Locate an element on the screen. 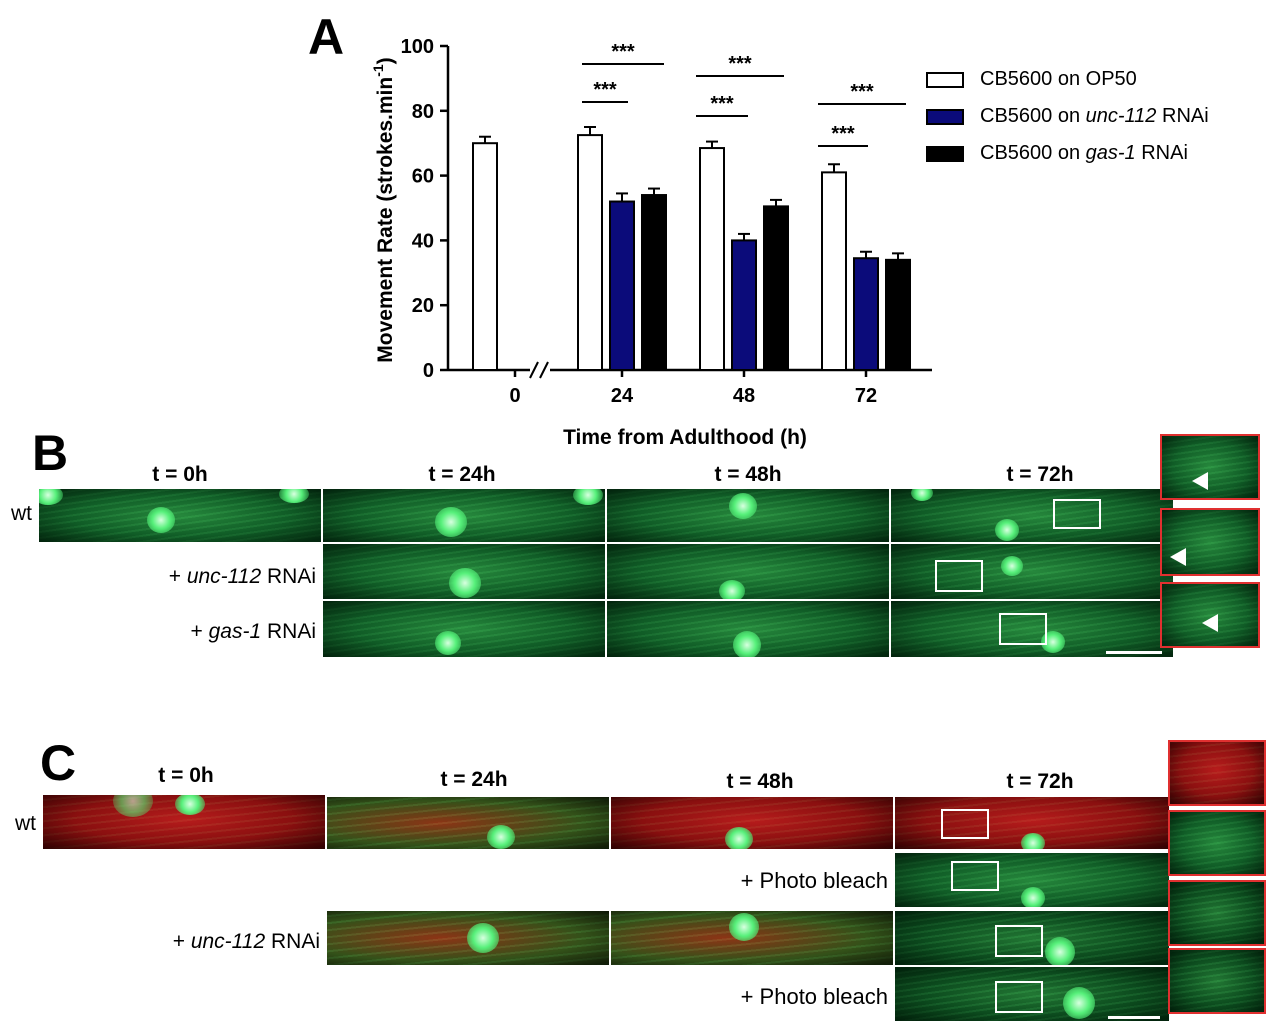 This screenshot has width=1284, height=1036. panel-a-letter: A is located at coordinates (326, 37).